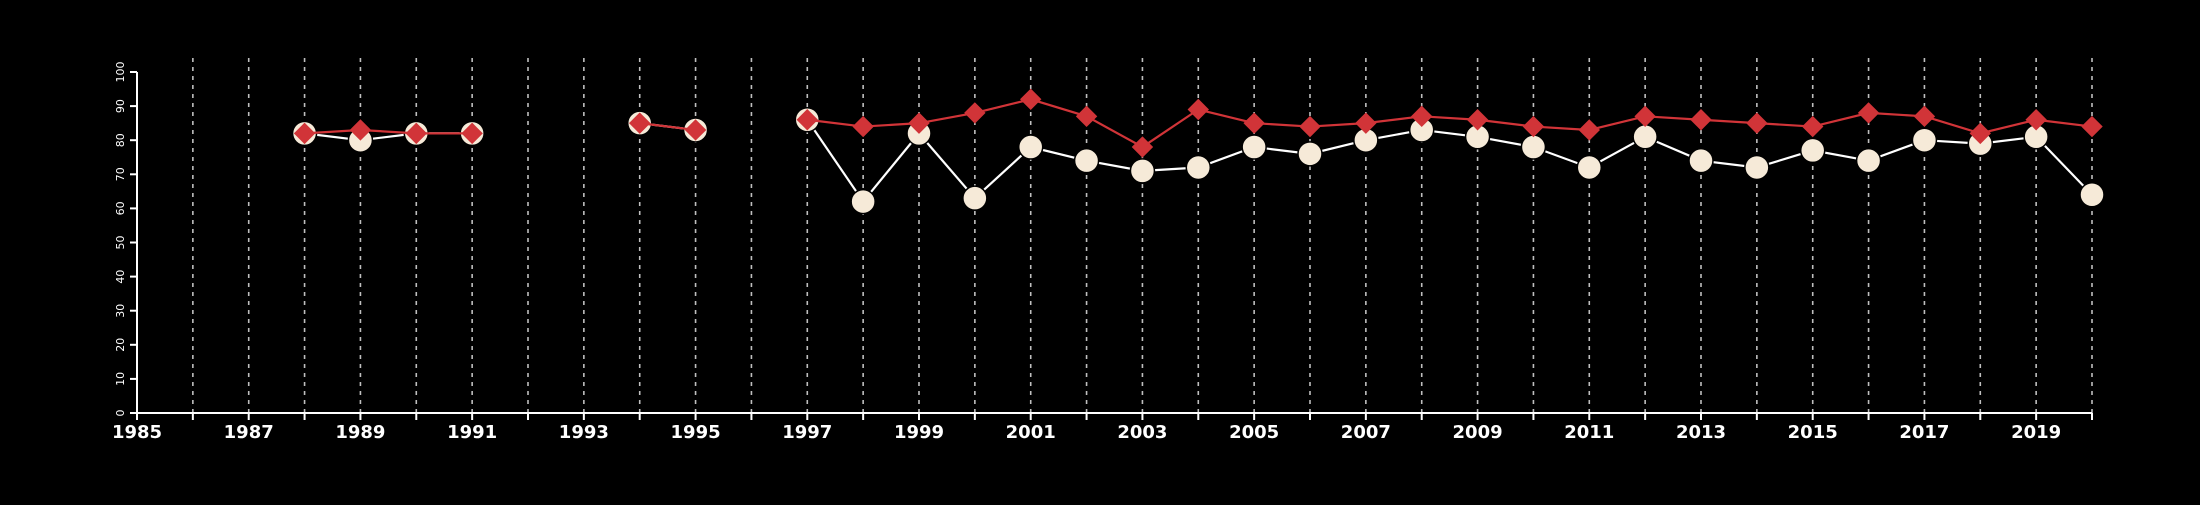  Describe the element at coordinates (1757, 167) in the screenshot. I see `point-circle-2014` at that location.